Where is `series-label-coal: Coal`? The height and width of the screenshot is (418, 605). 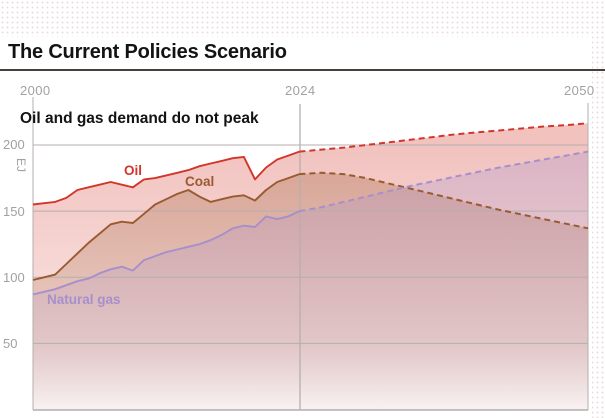 series-label-coal: Coal is located at coordinates (200, 181).